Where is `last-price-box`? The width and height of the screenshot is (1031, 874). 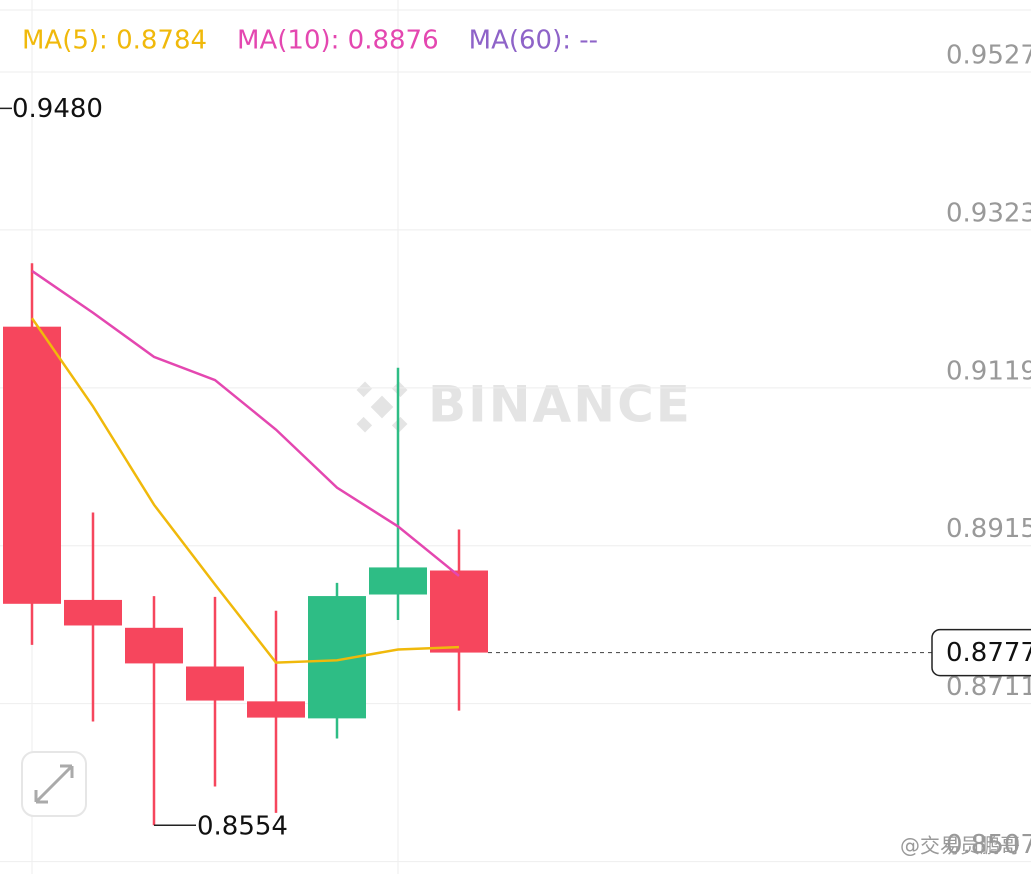
last-price-box is located at coordinates (981, 652).